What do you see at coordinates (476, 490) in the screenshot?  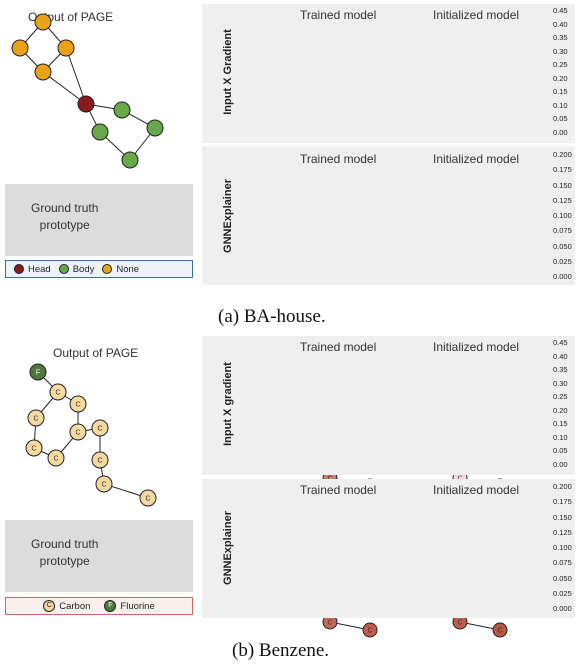 I see `bz-gnn-col-init: Initialized model` at bounding box center [476, 490].